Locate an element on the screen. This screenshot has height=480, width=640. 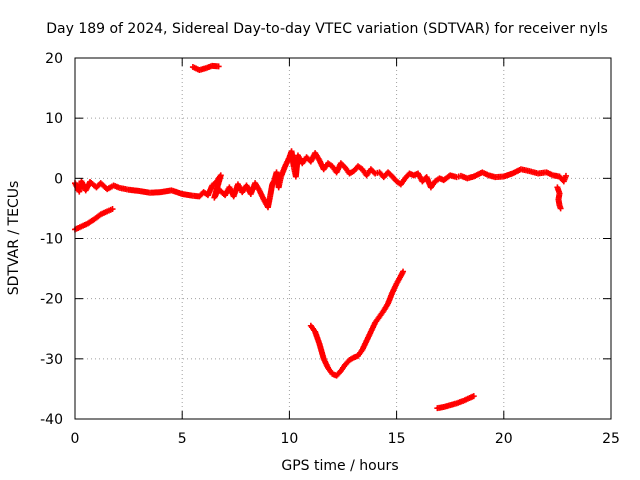
series-high-arc is located at coordinates (205, 68).